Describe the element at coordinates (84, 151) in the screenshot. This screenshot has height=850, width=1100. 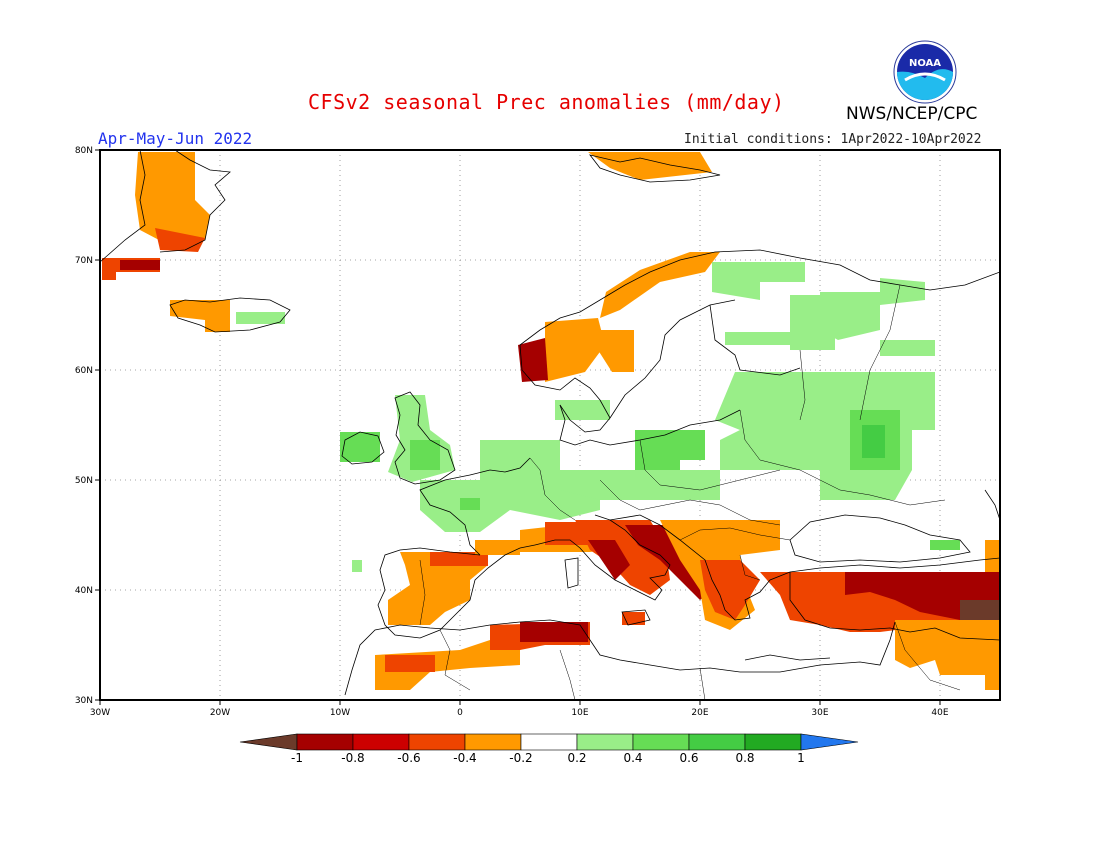
I see `lat-label: 80N` at that location.